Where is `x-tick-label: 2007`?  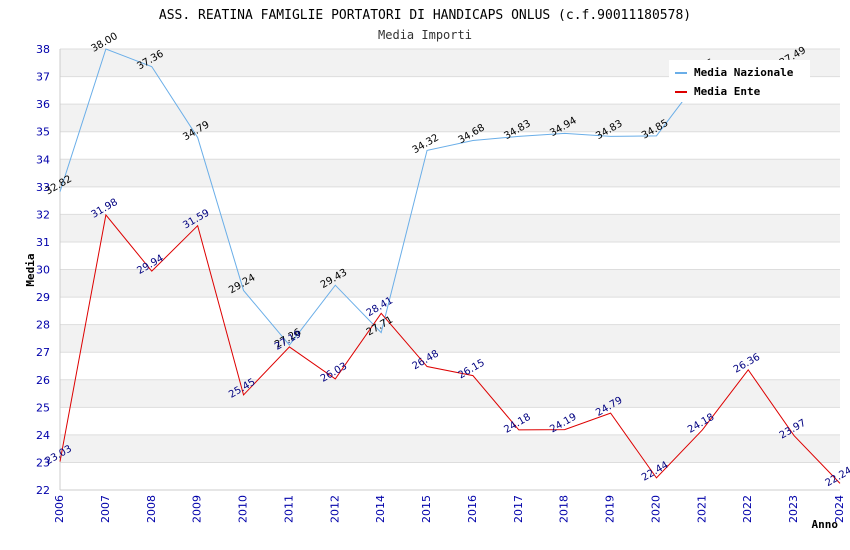 x-tick-label: 2007 is located at coordinates (105, 509).